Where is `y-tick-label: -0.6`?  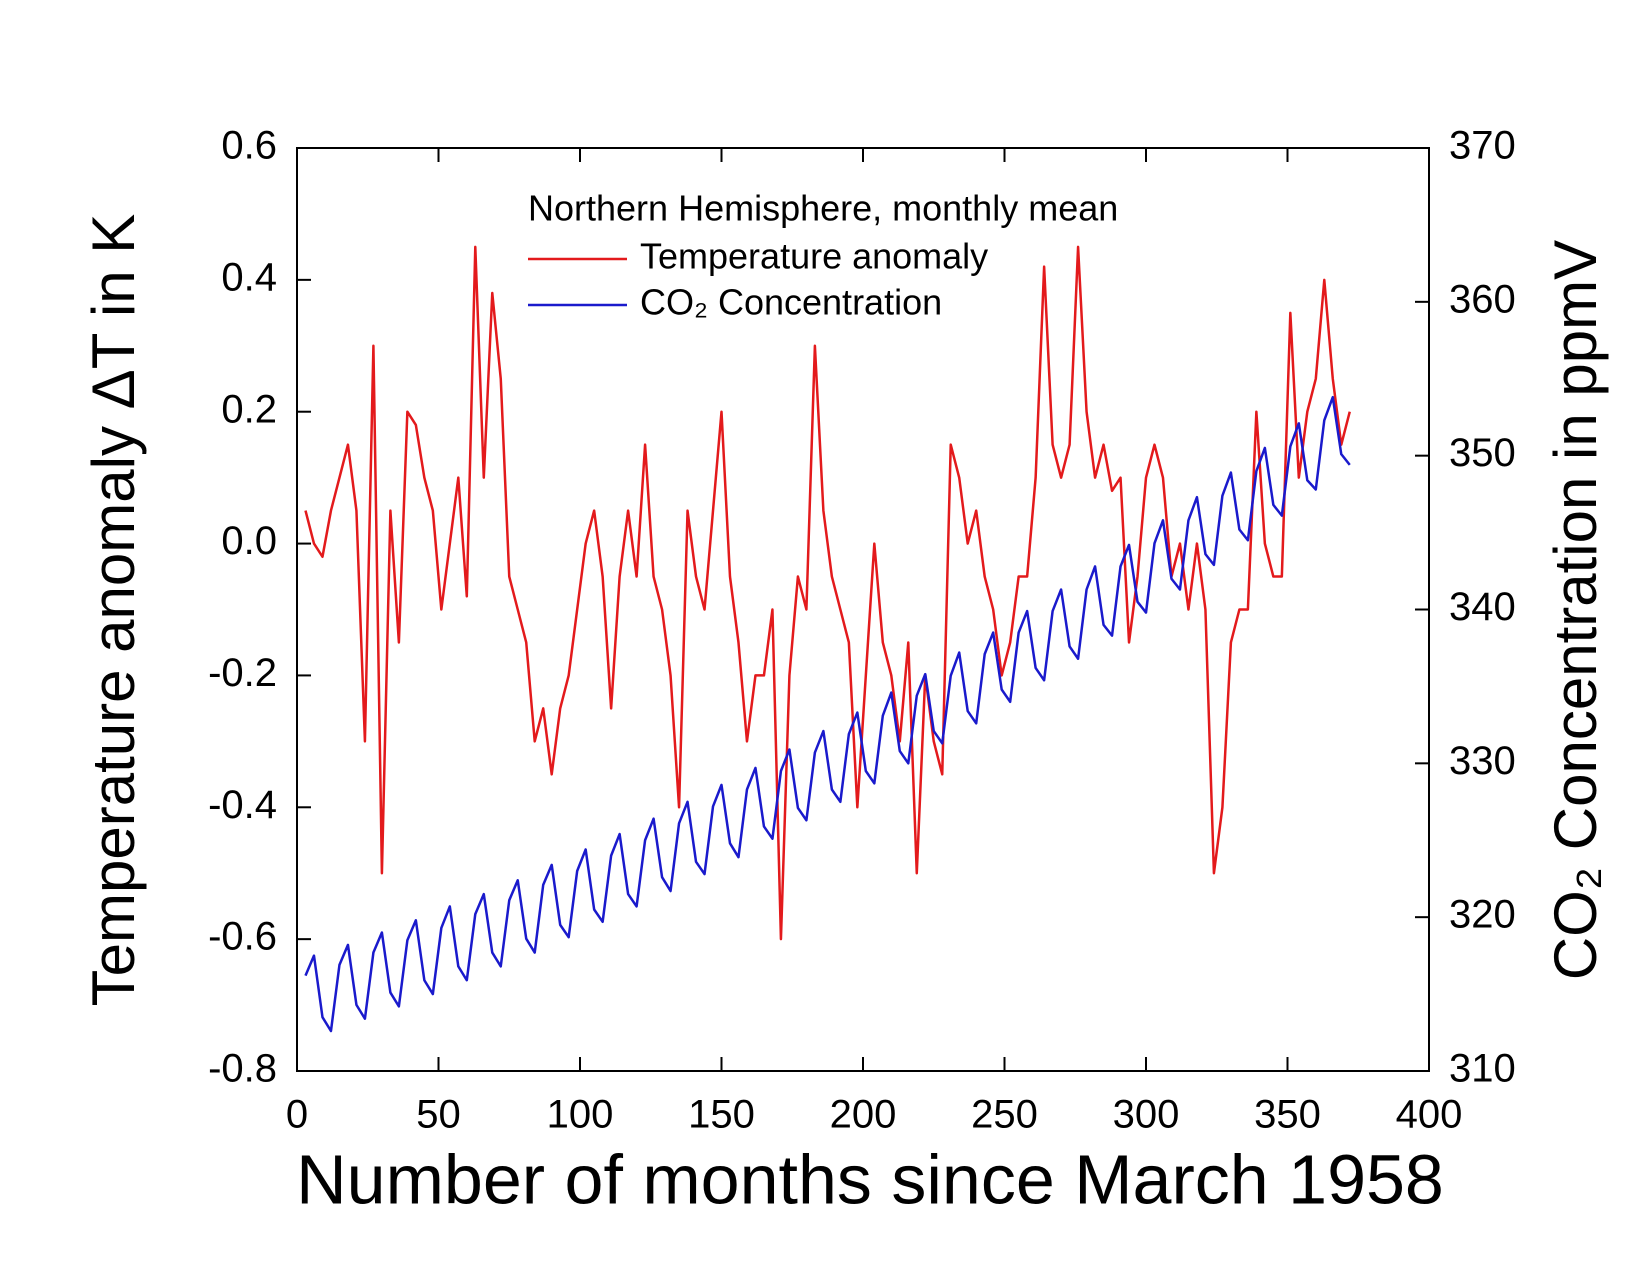 y-tick-label: -0.6 is located at coordinates (242, 937).